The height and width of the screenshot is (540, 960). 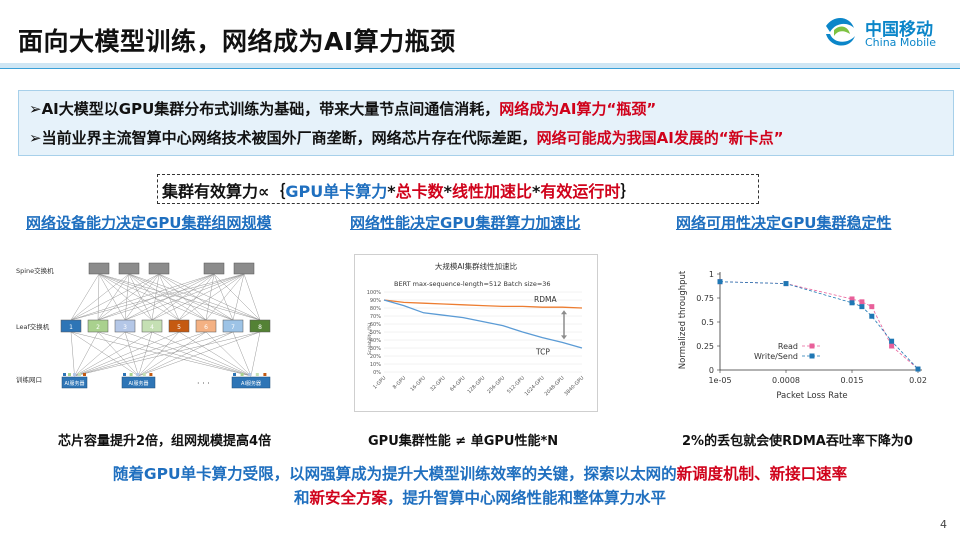 What do you see at coordinates (483, 304) in the screenshot?
I see `series-line-rdma` at bounding box center [483, 304].